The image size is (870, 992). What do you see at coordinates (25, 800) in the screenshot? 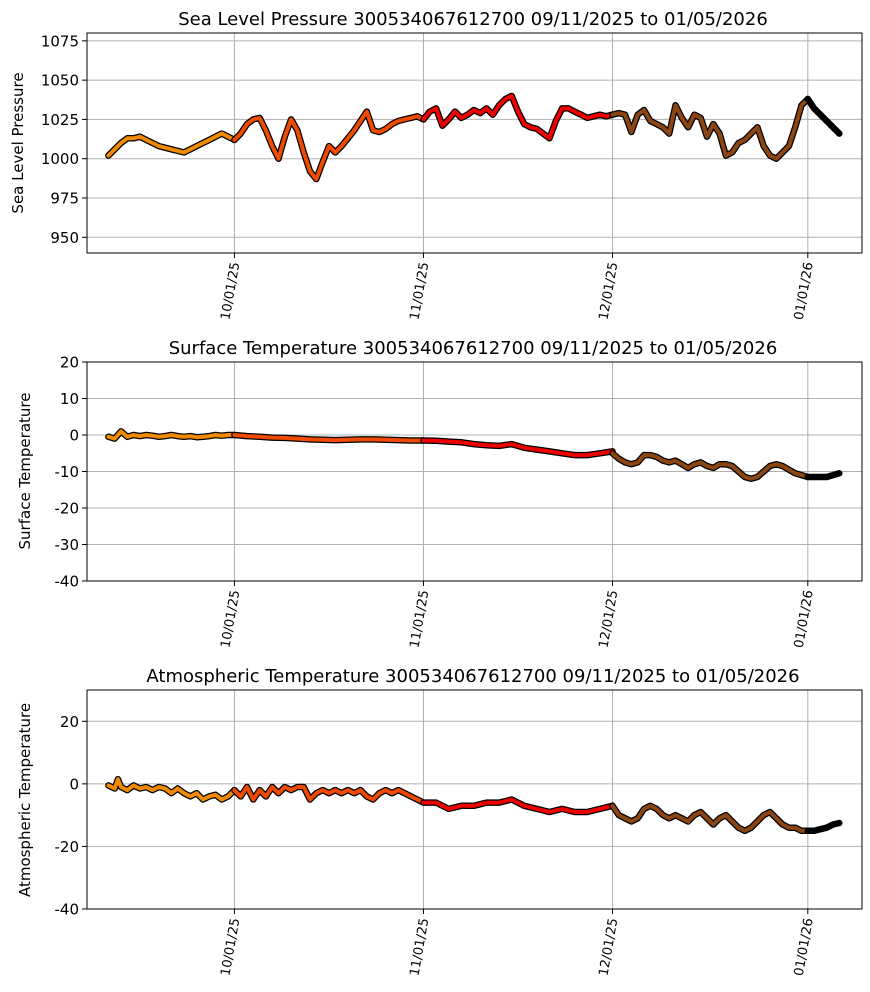
I see `y-axis-label: Atmospheric Temperature` at bounding box center [25, 800].